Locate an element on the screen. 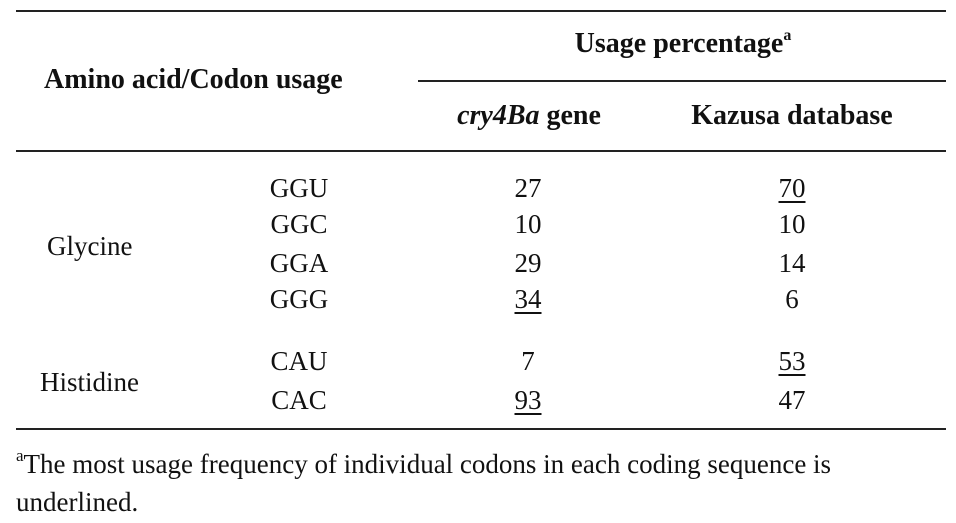  kazusa-value-cell: 53 is located at coordinates (792, 361).